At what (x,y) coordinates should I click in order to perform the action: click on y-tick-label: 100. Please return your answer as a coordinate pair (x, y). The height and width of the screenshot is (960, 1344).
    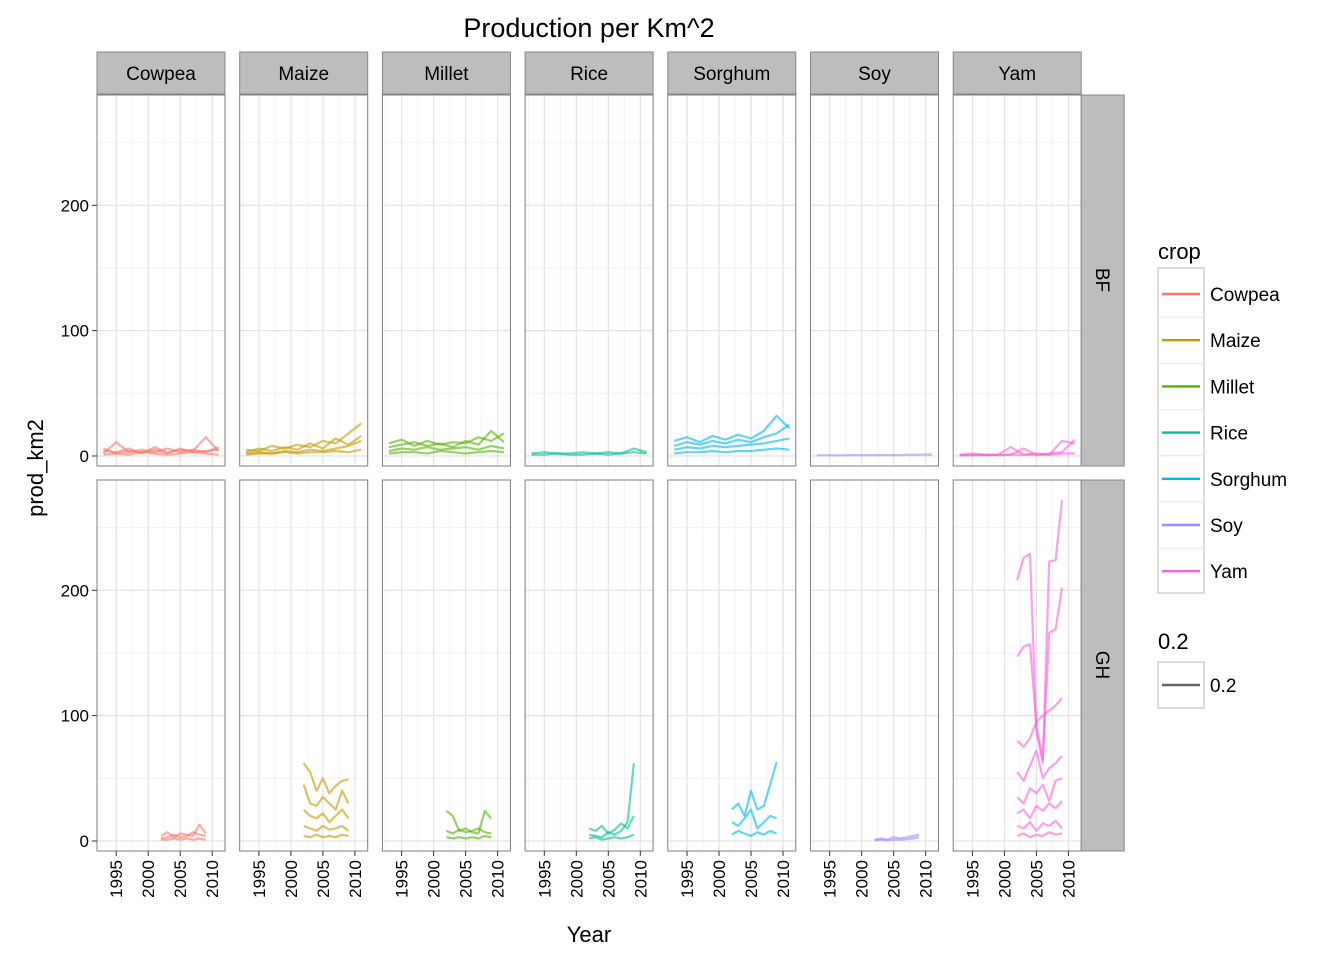
    Looking at the image, I should click on (75, 716).